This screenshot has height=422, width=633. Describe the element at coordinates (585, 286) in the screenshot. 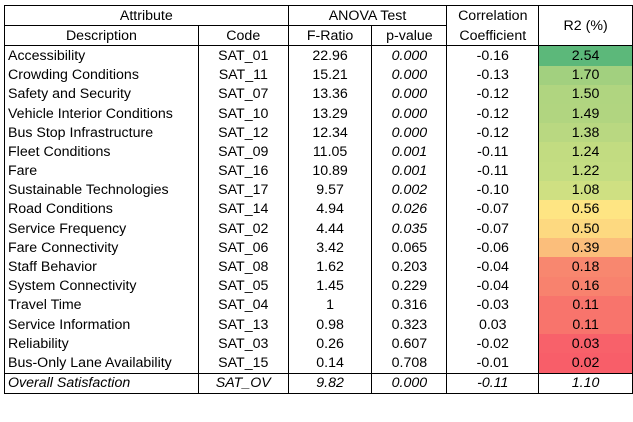

I see `row-r2: 0.16` at that location.